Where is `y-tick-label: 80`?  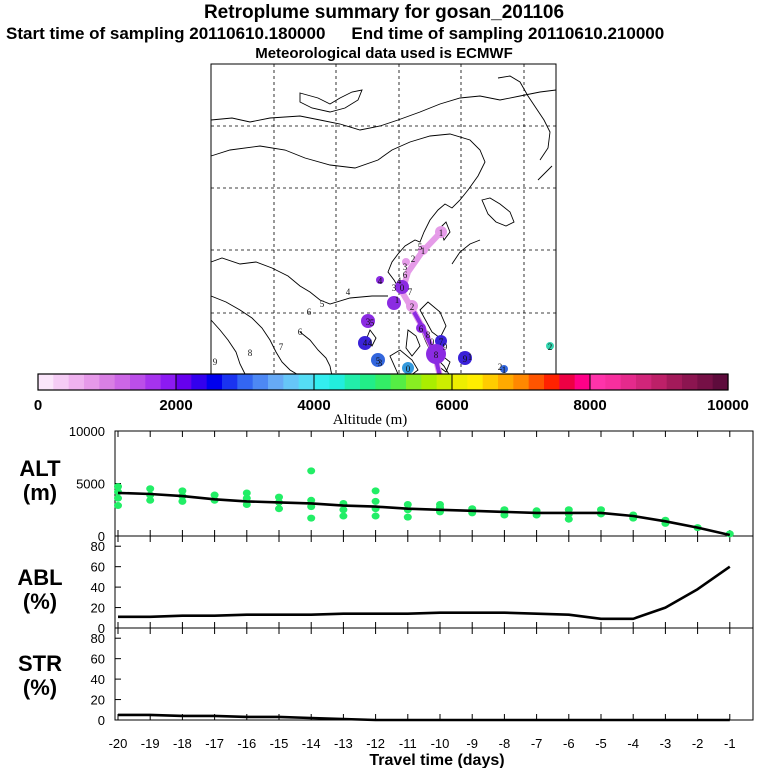 y-tick-label: 80 is located at coordinates (98, 546).